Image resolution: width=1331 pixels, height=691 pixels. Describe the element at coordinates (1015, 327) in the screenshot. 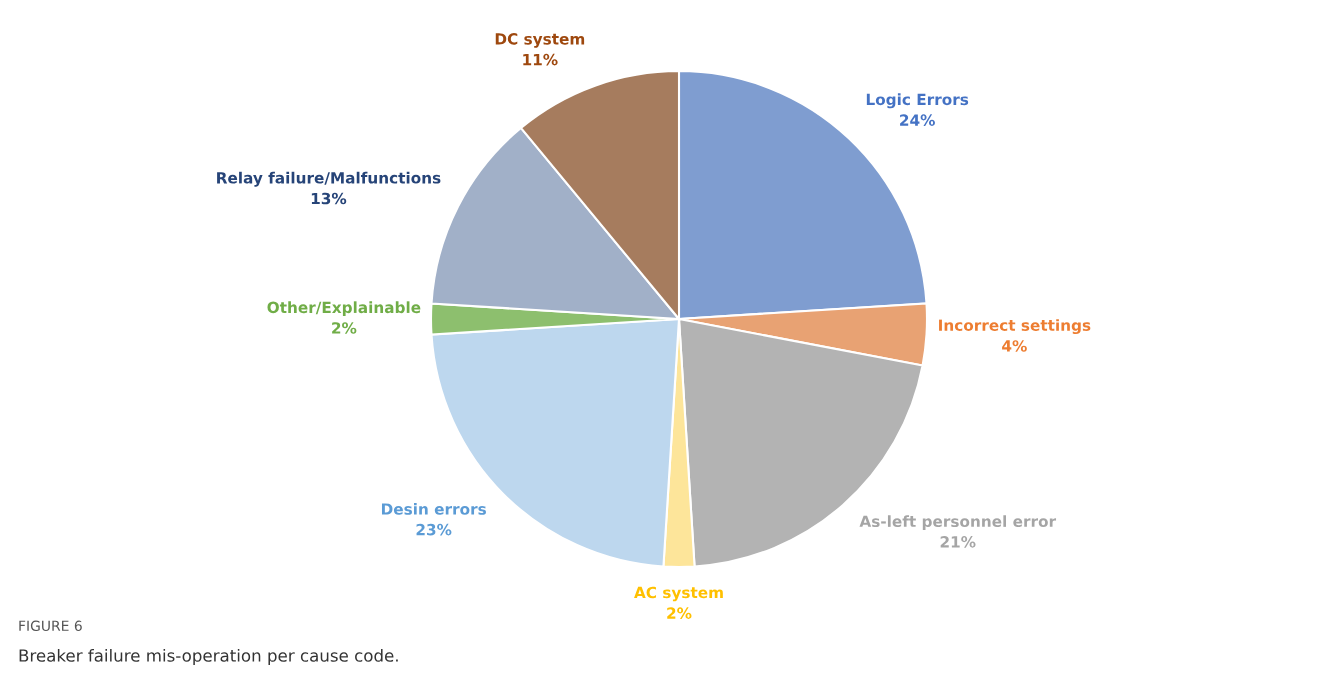

I see `slice-label: Incorrect settings` at that location.